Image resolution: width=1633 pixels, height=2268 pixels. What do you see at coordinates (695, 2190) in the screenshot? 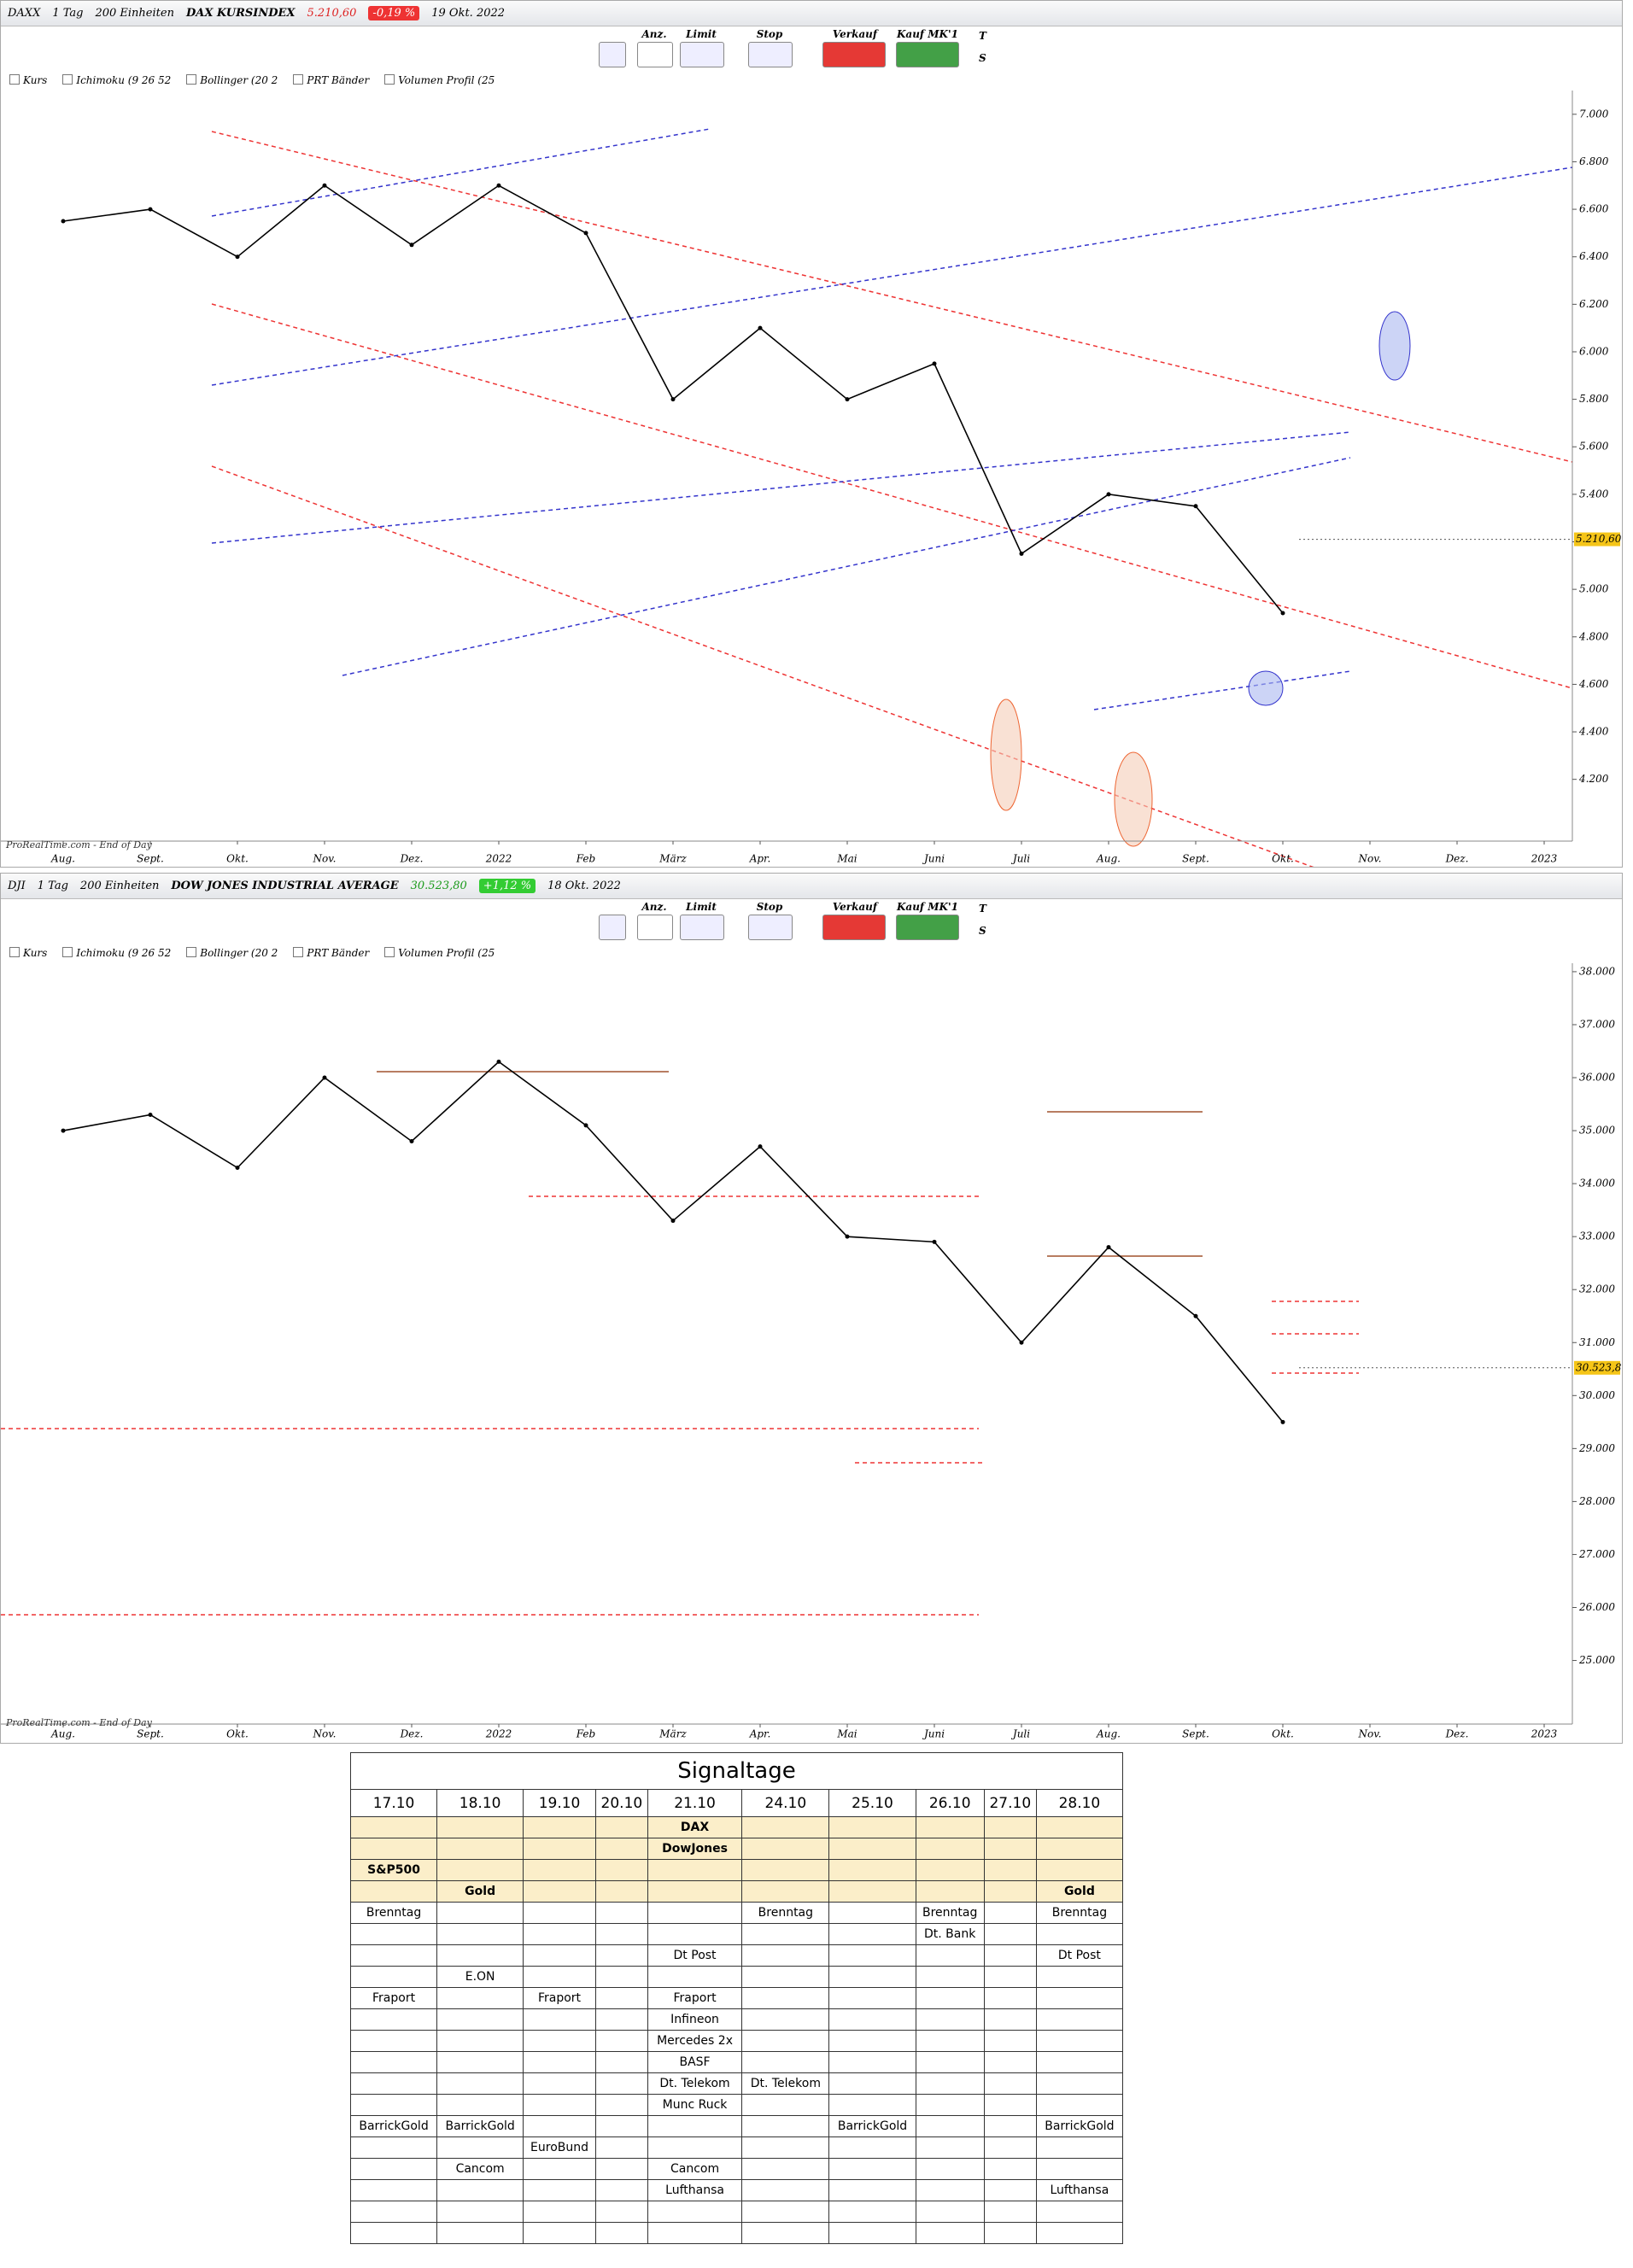
I see `table-cell: Lufthansa` at bounding box center [695, 2190].